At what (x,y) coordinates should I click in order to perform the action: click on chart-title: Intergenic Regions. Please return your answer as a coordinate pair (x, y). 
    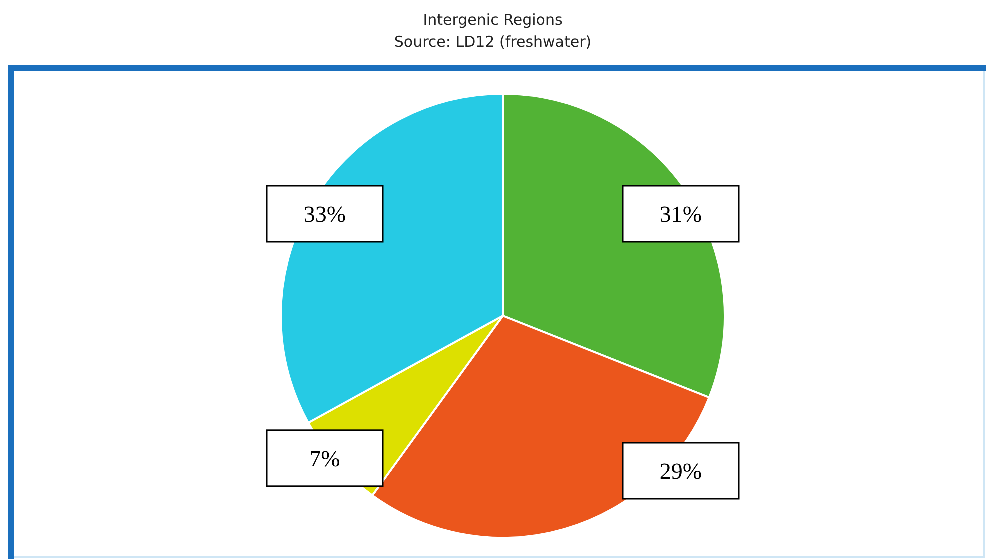
    Looking at the image, I should click on (493, 20).